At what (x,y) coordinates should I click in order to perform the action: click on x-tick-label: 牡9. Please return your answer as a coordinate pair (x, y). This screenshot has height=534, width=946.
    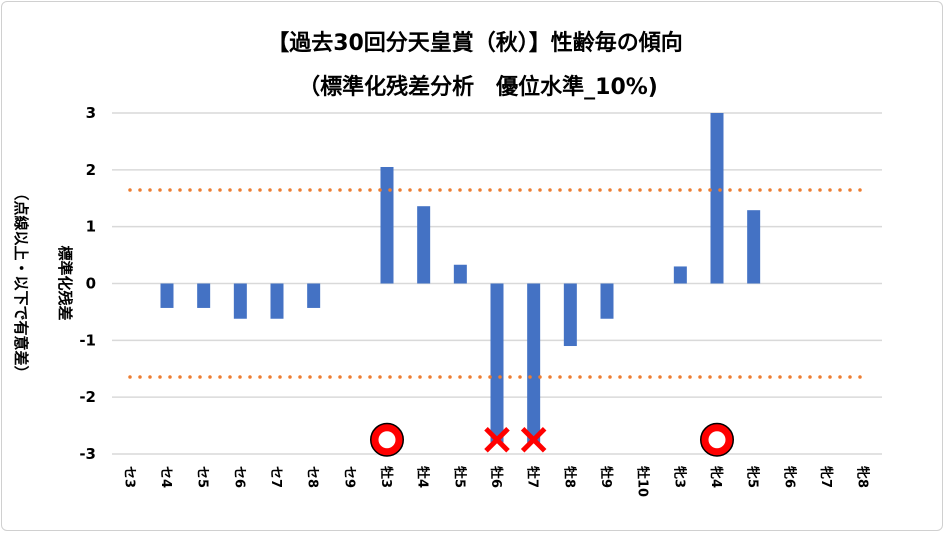
    Looking at the image, I should click on (606, 477).